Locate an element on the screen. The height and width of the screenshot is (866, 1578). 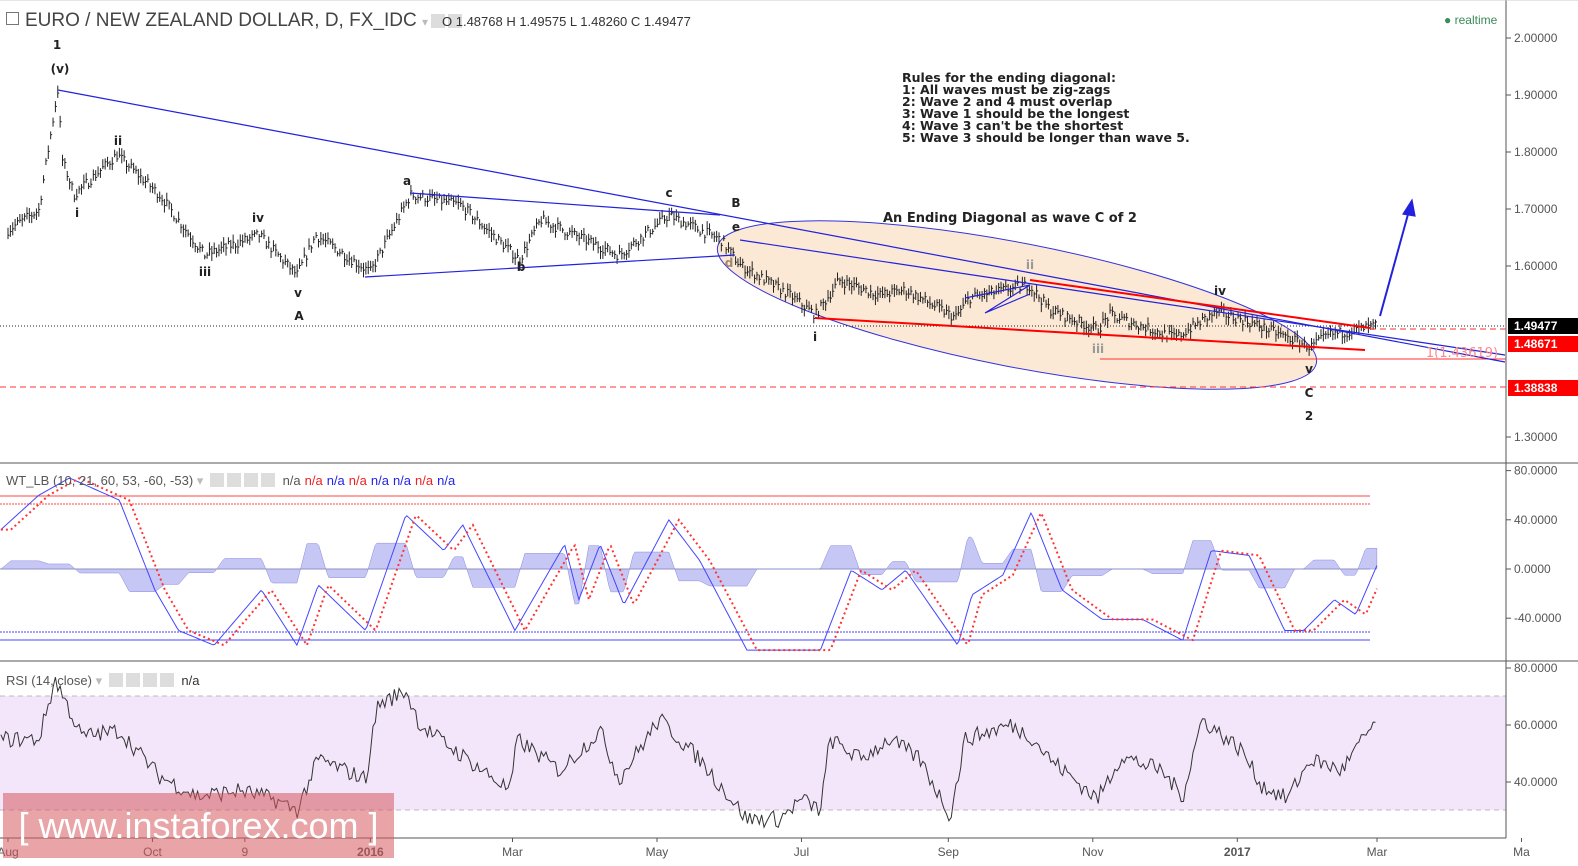
level-2-label: 1.38838 is located at coordinates (1543, 388).